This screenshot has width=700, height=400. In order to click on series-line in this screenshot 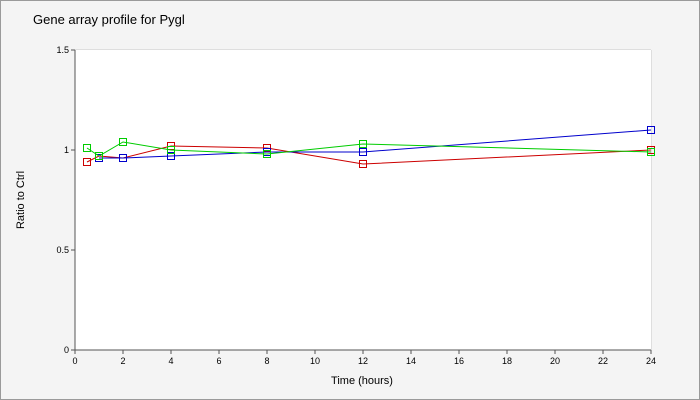, I will do `click(369, 149)`.